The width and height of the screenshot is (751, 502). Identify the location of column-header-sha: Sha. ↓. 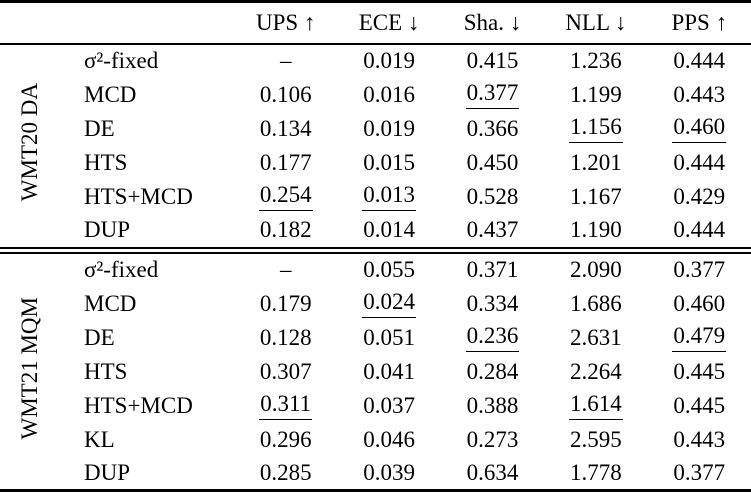
(492, 23).